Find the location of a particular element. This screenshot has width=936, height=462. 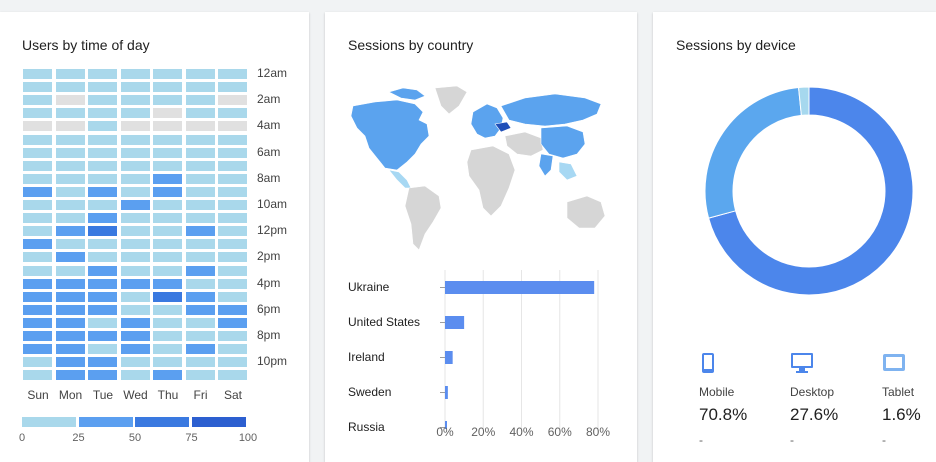

map-south-america is located at coordinates (423, 218).